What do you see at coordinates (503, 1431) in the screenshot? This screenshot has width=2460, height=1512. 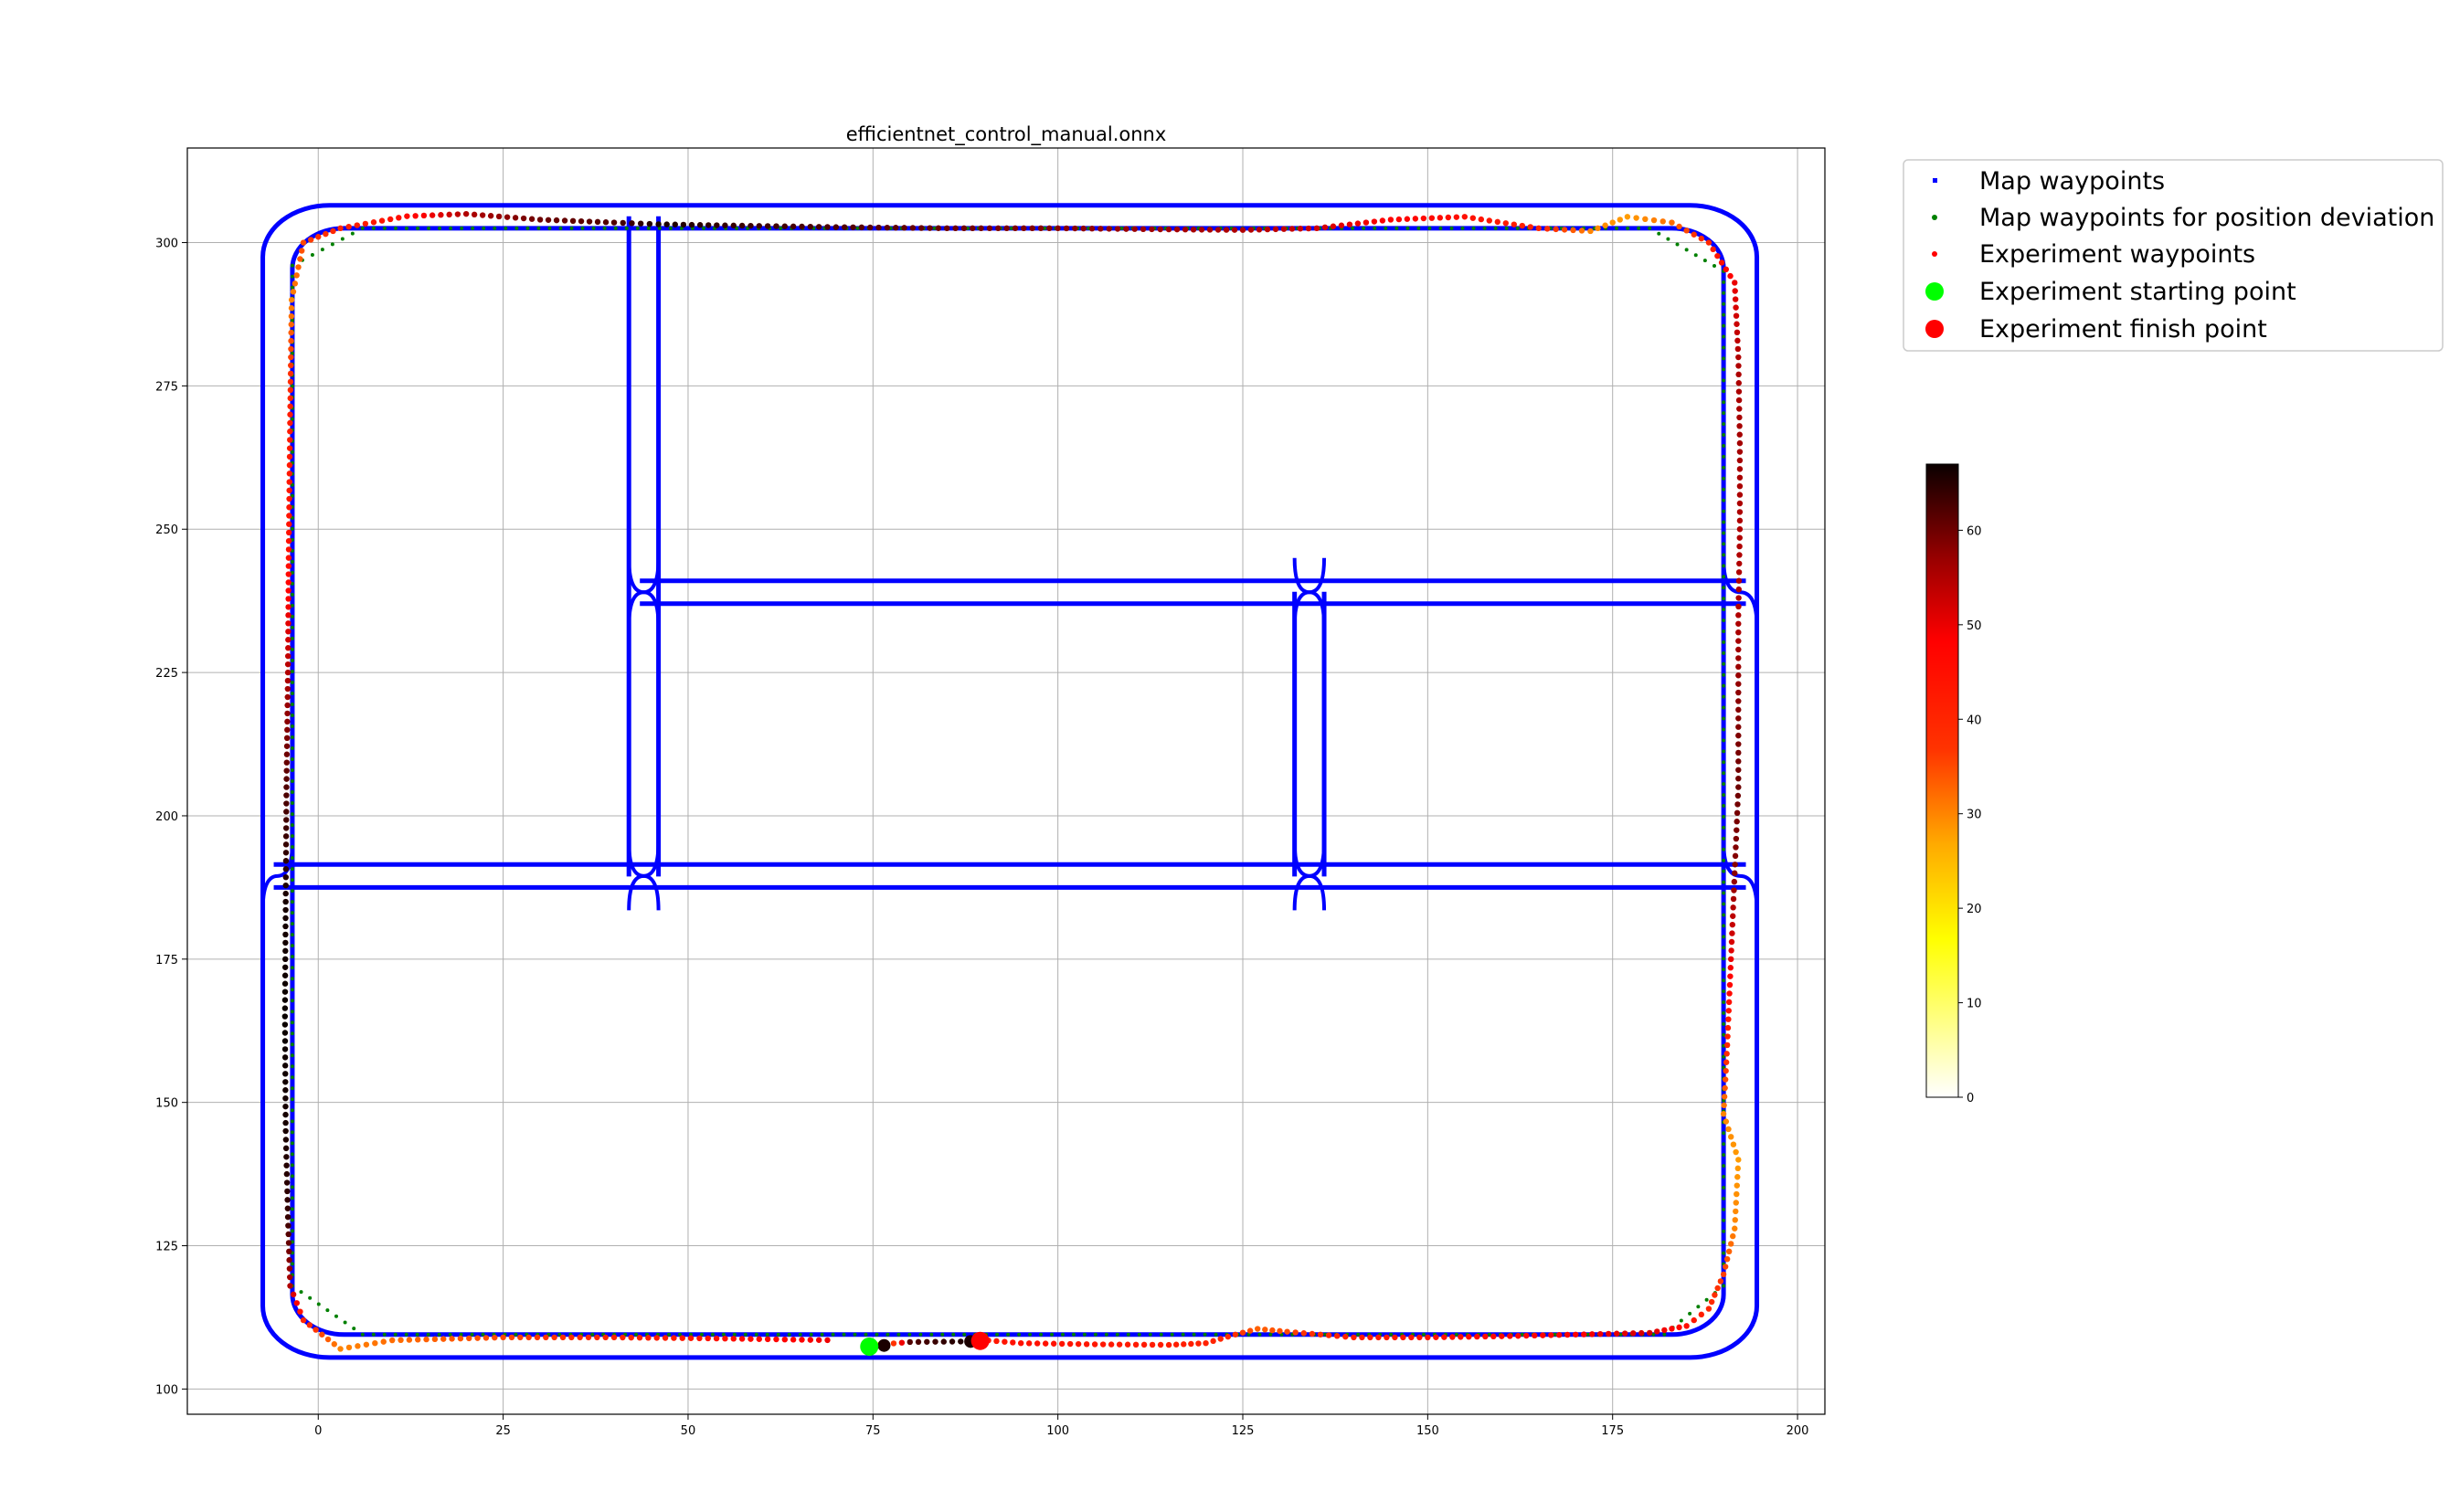 I see `x-tick-label: 25` at bounding box center [503, 1431].